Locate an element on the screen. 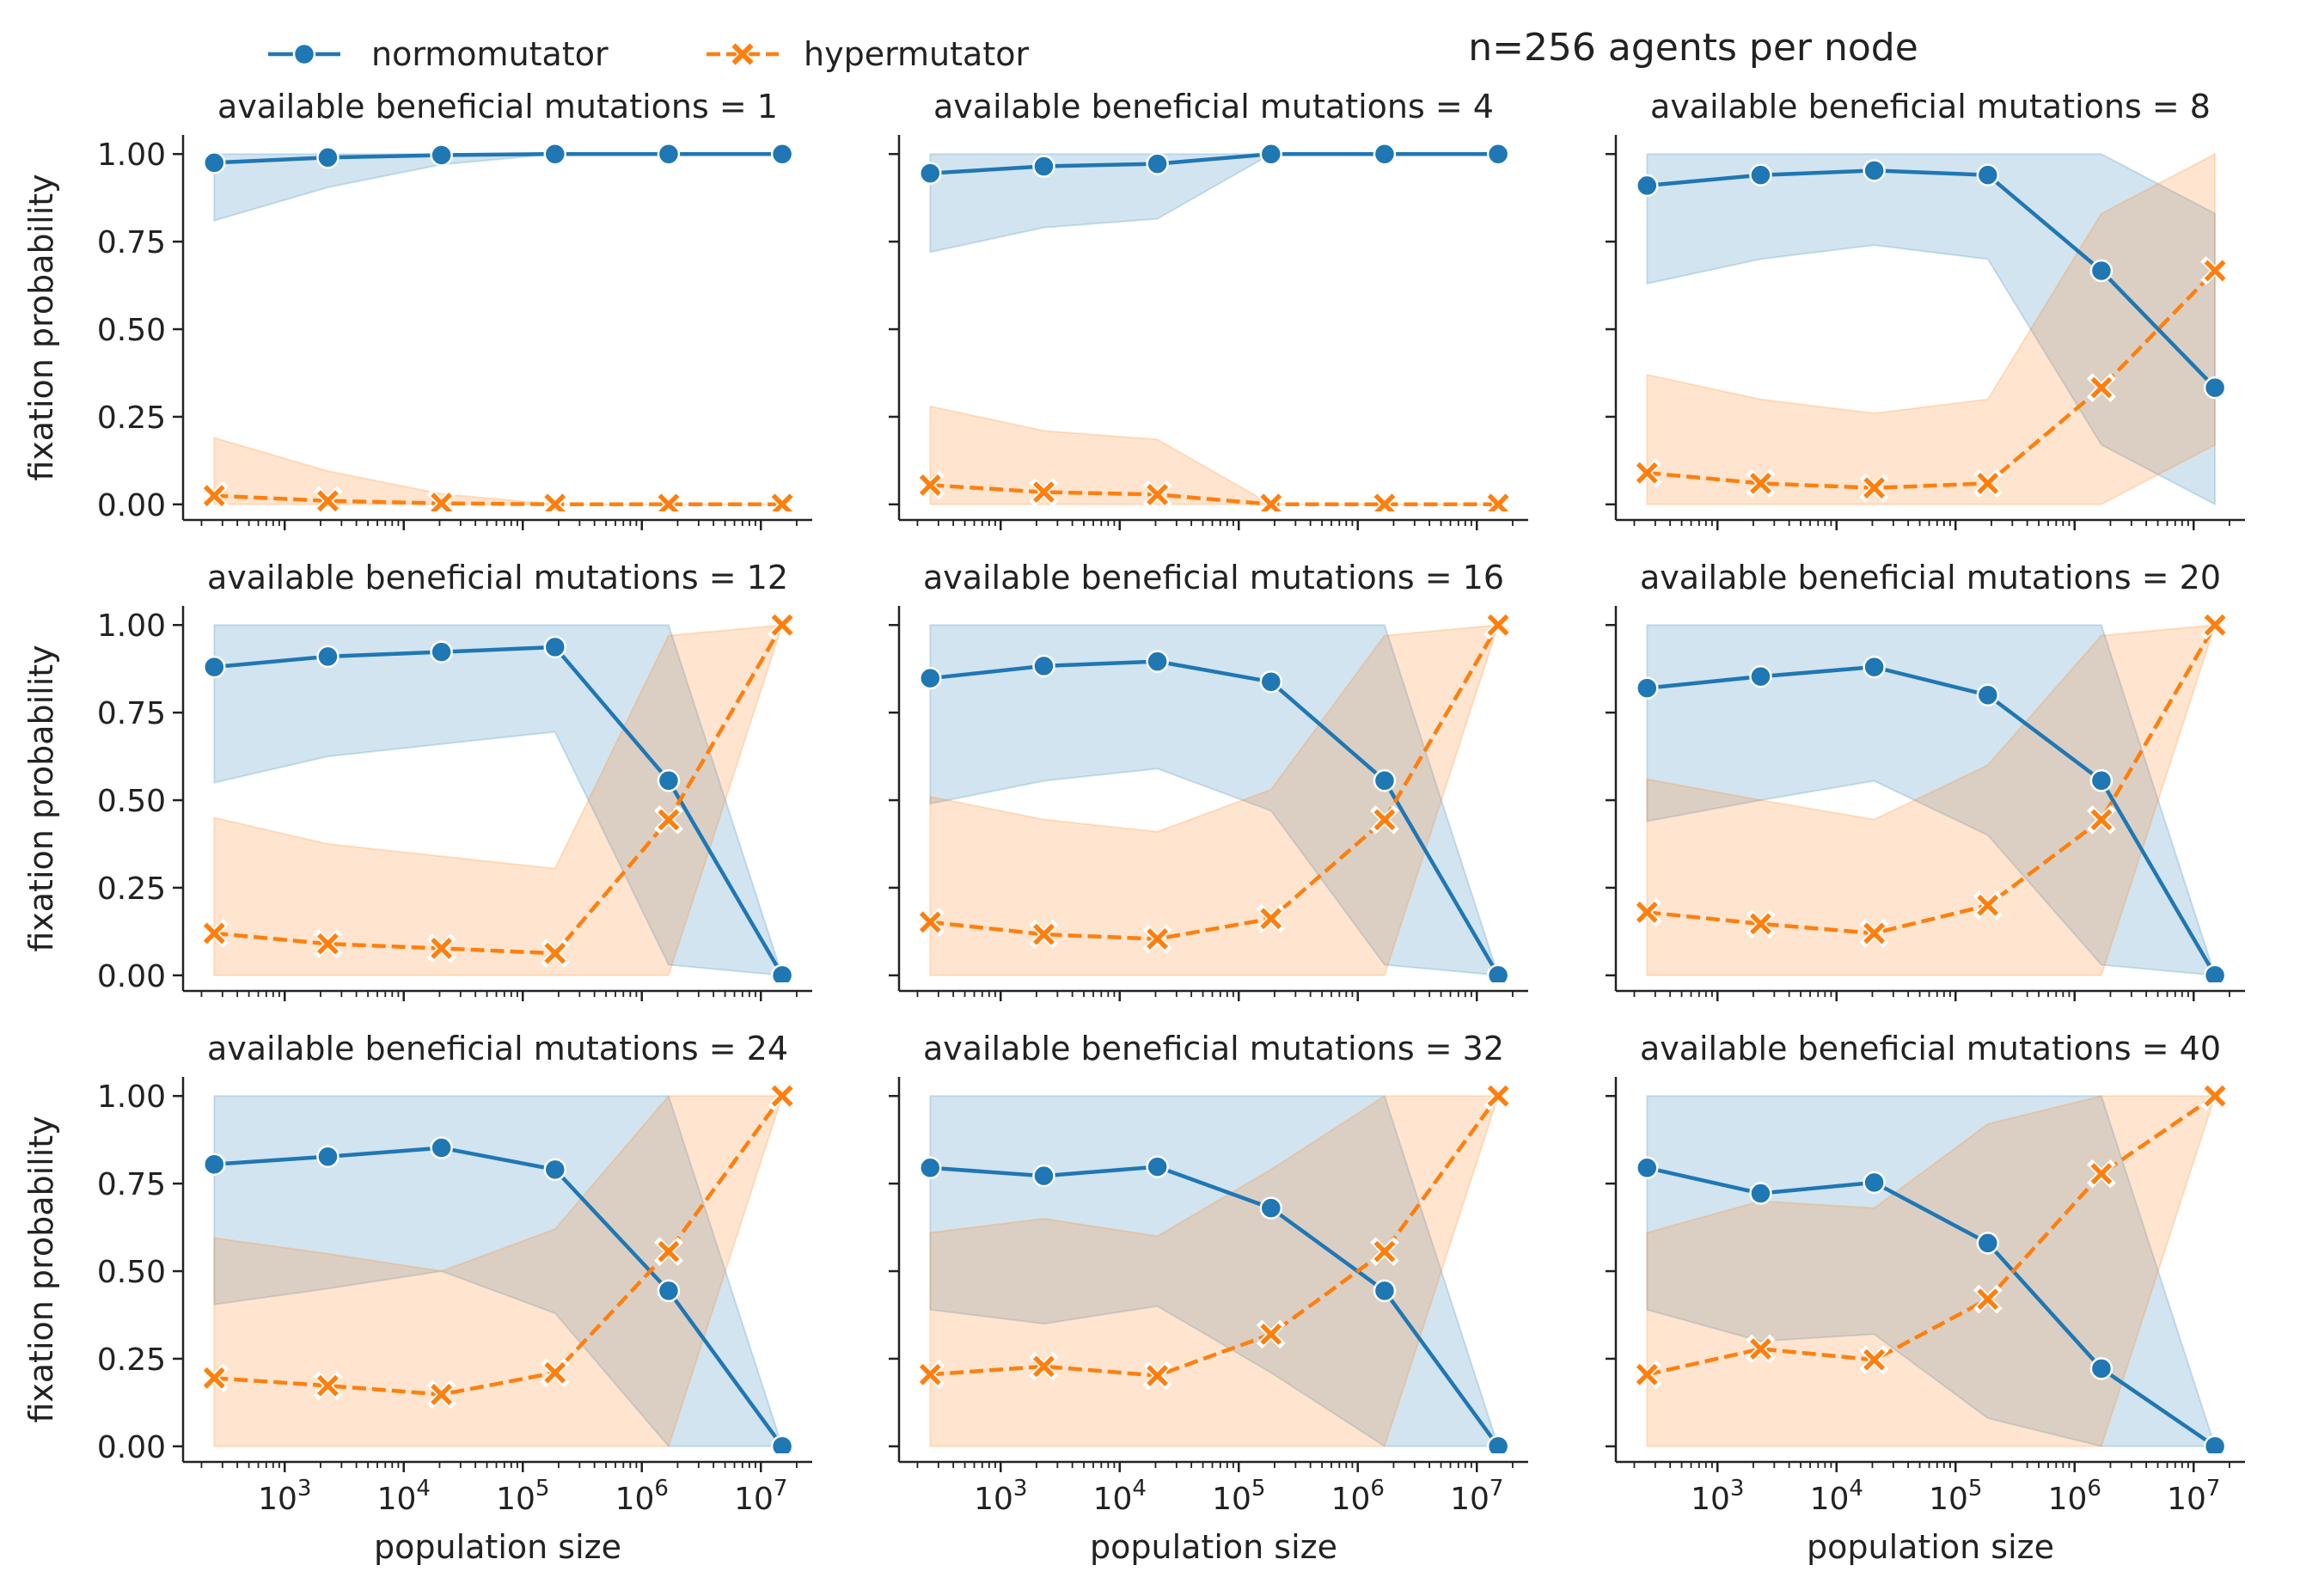 The width and height of the screenshot is (2300, 1596). x-tick-exponent: 6 is located at coordinates (1377, 1488).